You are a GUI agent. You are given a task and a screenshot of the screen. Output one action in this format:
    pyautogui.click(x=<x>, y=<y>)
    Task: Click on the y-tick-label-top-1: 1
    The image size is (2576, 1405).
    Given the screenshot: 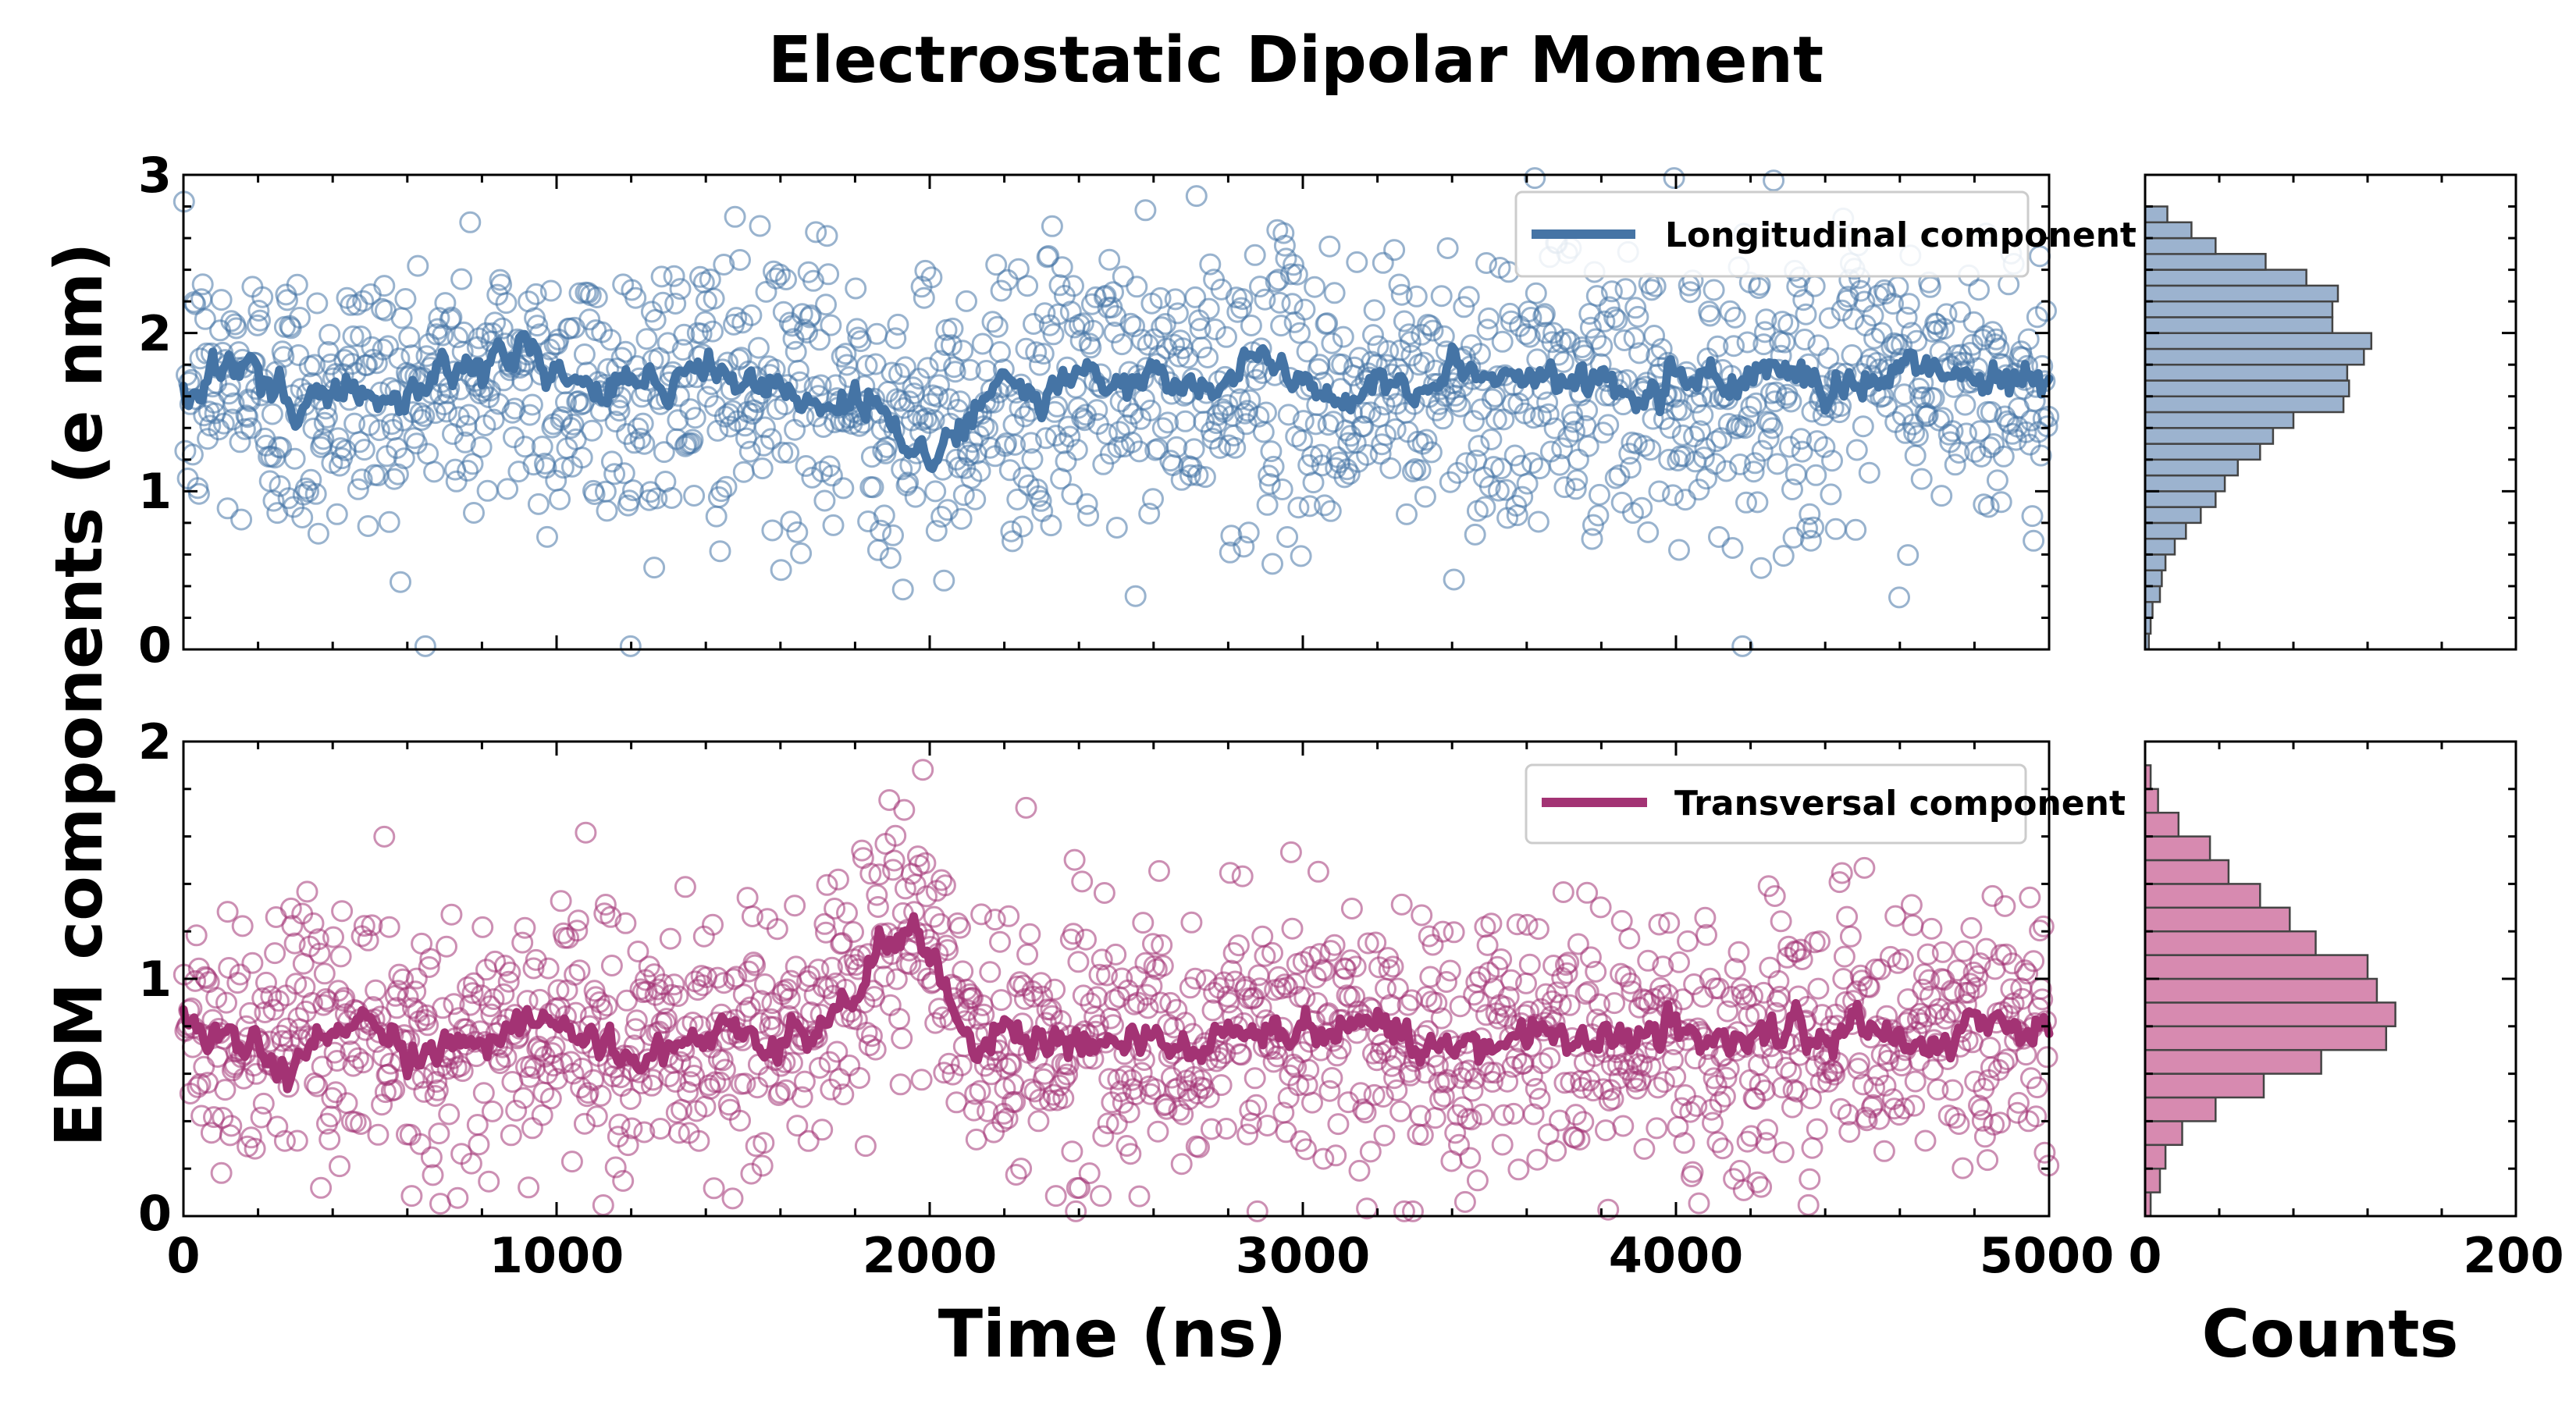 What is the action you would take?
    pyautogui.click(x=155, y=491)
    